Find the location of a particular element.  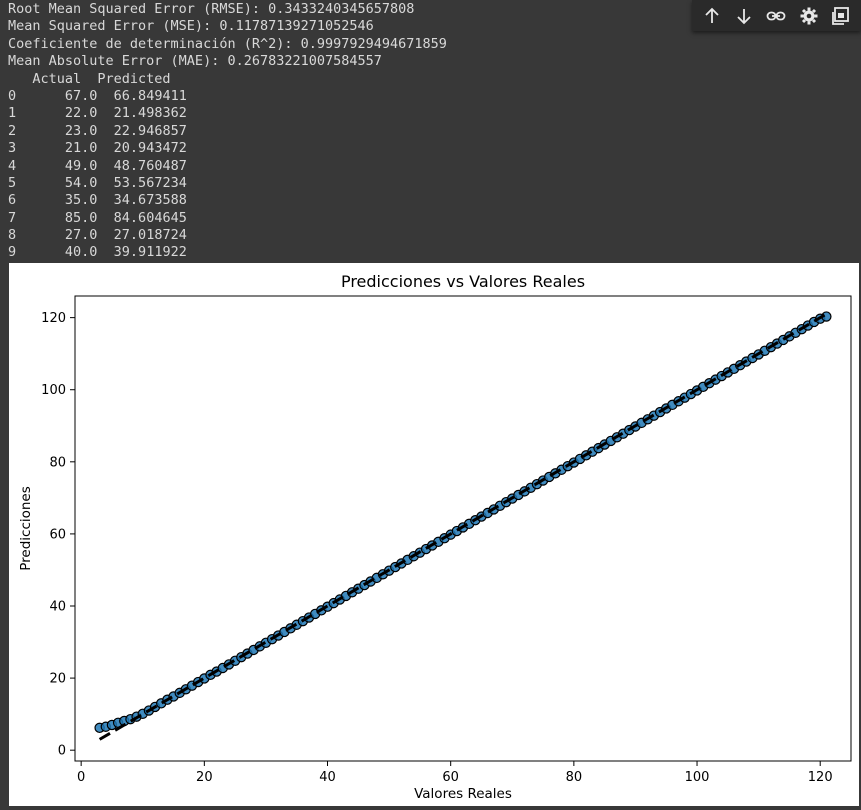

predicted-value: 21.498362 is located at coordinates (142, 113).